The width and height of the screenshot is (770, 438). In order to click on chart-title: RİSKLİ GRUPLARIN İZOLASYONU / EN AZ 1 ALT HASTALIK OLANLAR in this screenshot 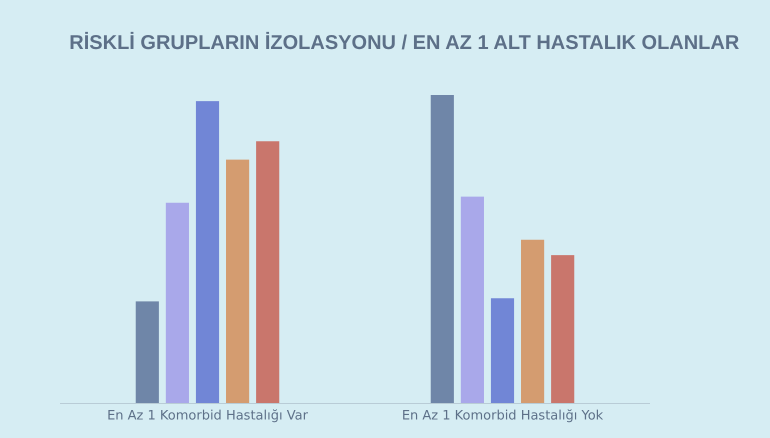, I will do `click(404, 42)`.